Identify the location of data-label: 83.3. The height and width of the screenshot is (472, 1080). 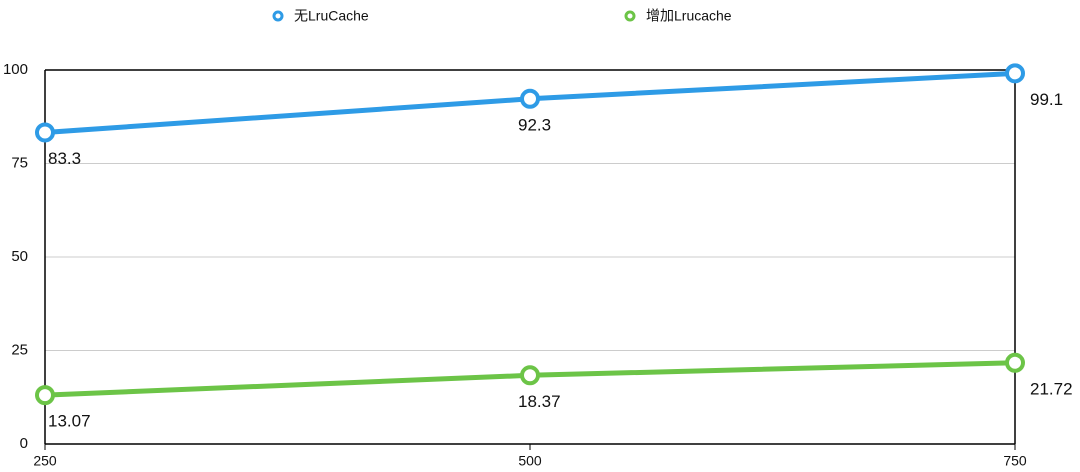
(64, 158).